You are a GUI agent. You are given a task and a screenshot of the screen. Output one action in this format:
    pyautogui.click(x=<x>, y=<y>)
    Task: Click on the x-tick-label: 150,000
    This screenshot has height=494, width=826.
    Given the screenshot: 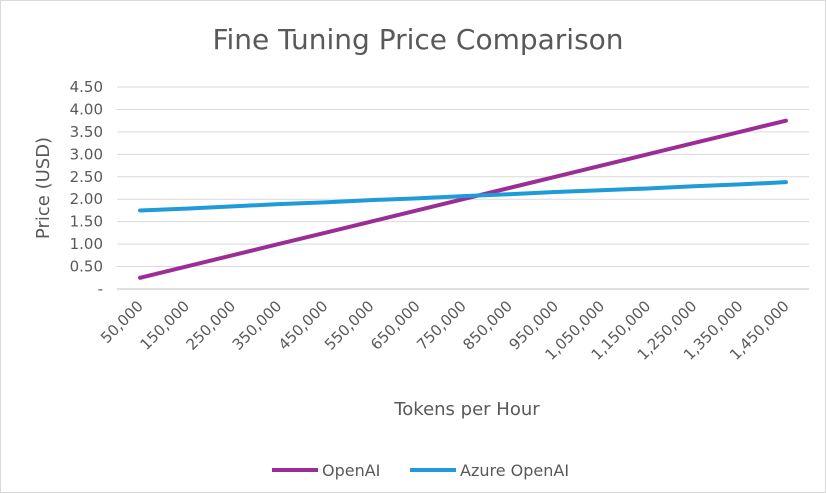 What is the action you would take?
    pyautogui.click(x=164, y=325)
    